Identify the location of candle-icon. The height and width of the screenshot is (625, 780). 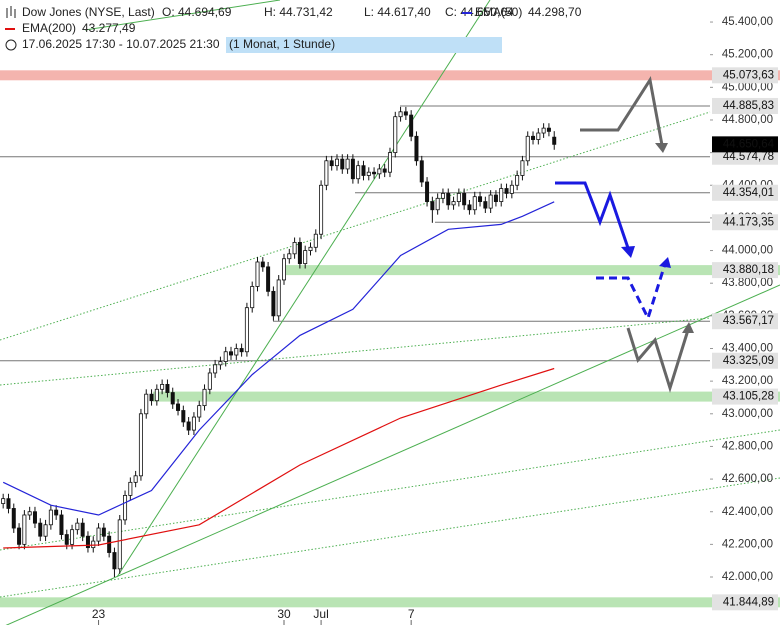
(11, 12).